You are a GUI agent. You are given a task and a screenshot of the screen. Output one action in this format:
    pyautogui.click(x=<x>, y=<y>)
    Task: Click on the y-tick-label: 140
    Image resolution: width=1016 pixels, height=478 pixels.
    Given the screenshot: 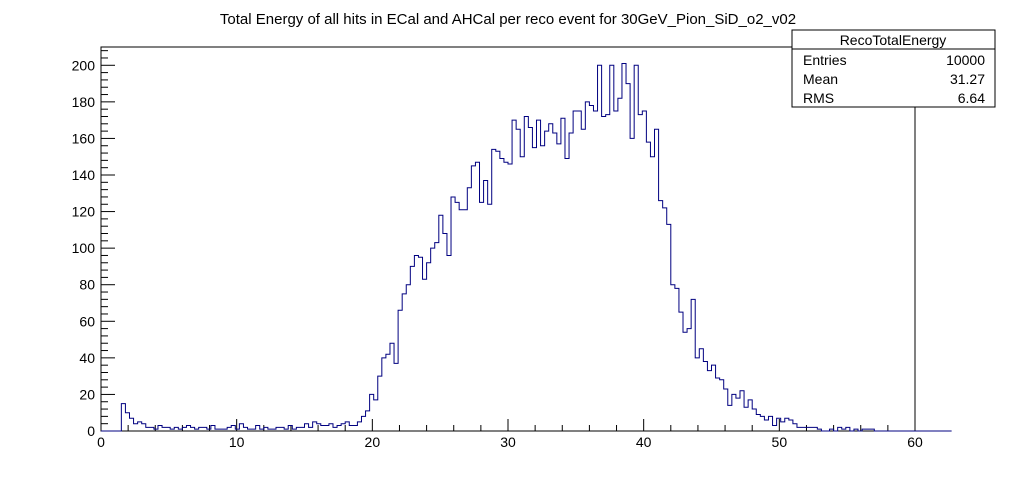 What is the action you would take?
    pyautogui.click(x=84, y=175)
    